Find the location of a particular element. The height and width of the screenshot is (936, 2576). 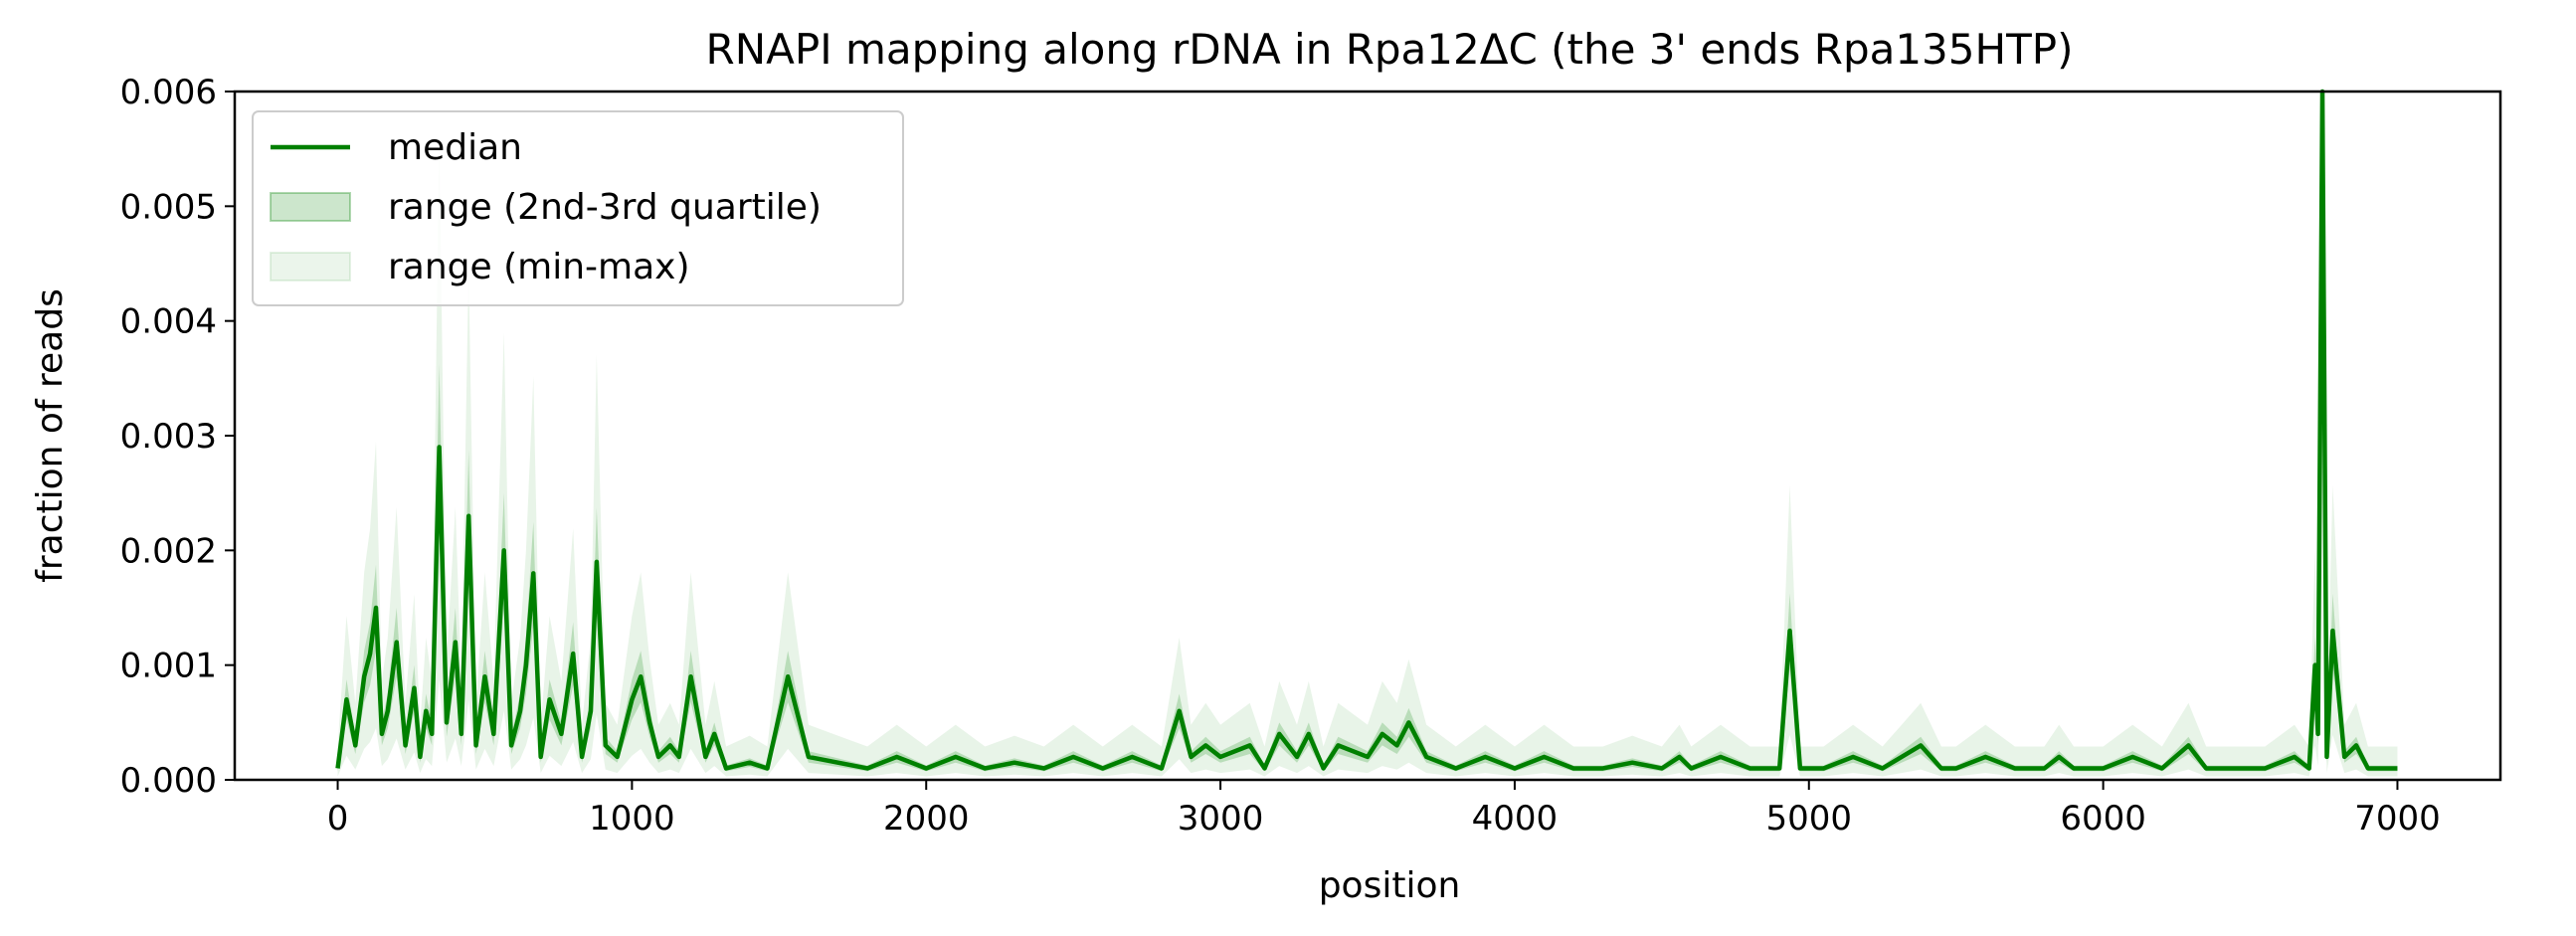

legend-swatch-minmax is located at coordinates (310, 266).